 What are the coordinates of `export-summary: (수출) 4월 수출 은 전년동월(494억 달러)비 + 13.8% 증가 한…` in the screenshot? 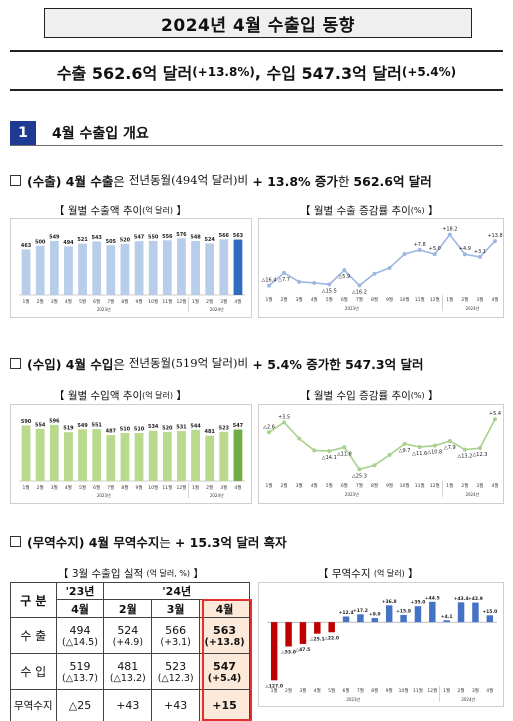 It's located at (221, 180).